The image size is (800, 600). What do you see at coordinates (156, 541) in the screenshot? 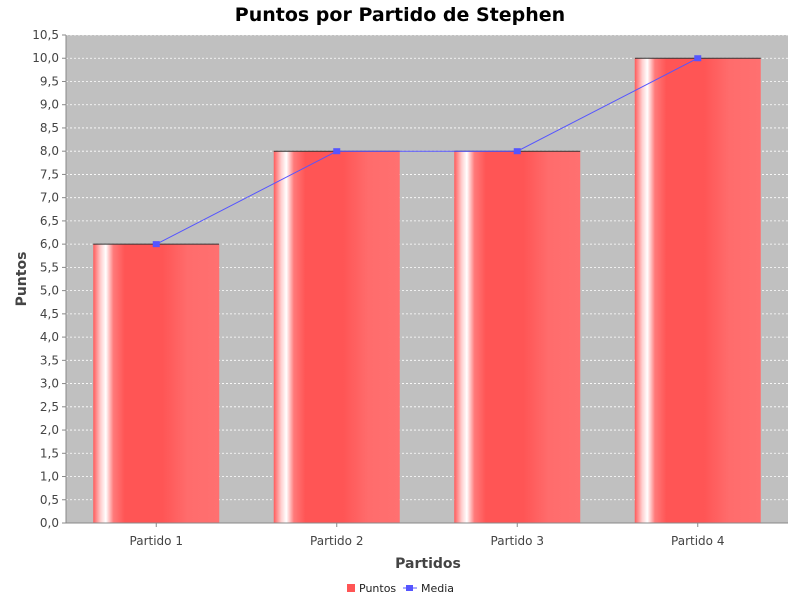
I see `x-tick-label: Partido 1` at bounding box center [156, 541].